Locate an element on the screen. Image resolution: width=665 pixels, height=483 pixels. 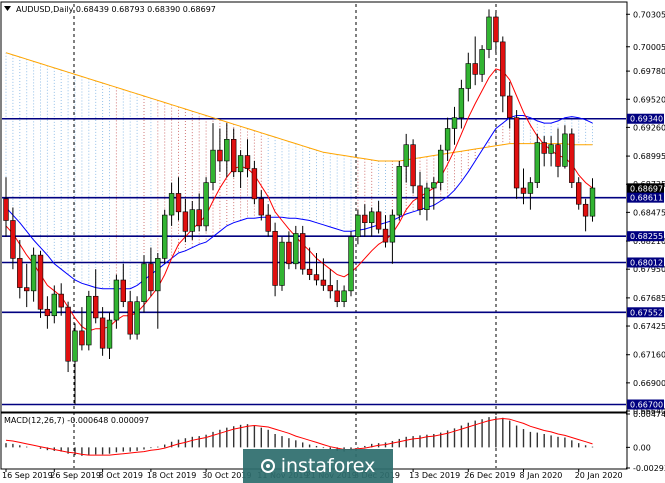
time-tick-label: 26 Dec 2019 is located at coordinates (489, 475).